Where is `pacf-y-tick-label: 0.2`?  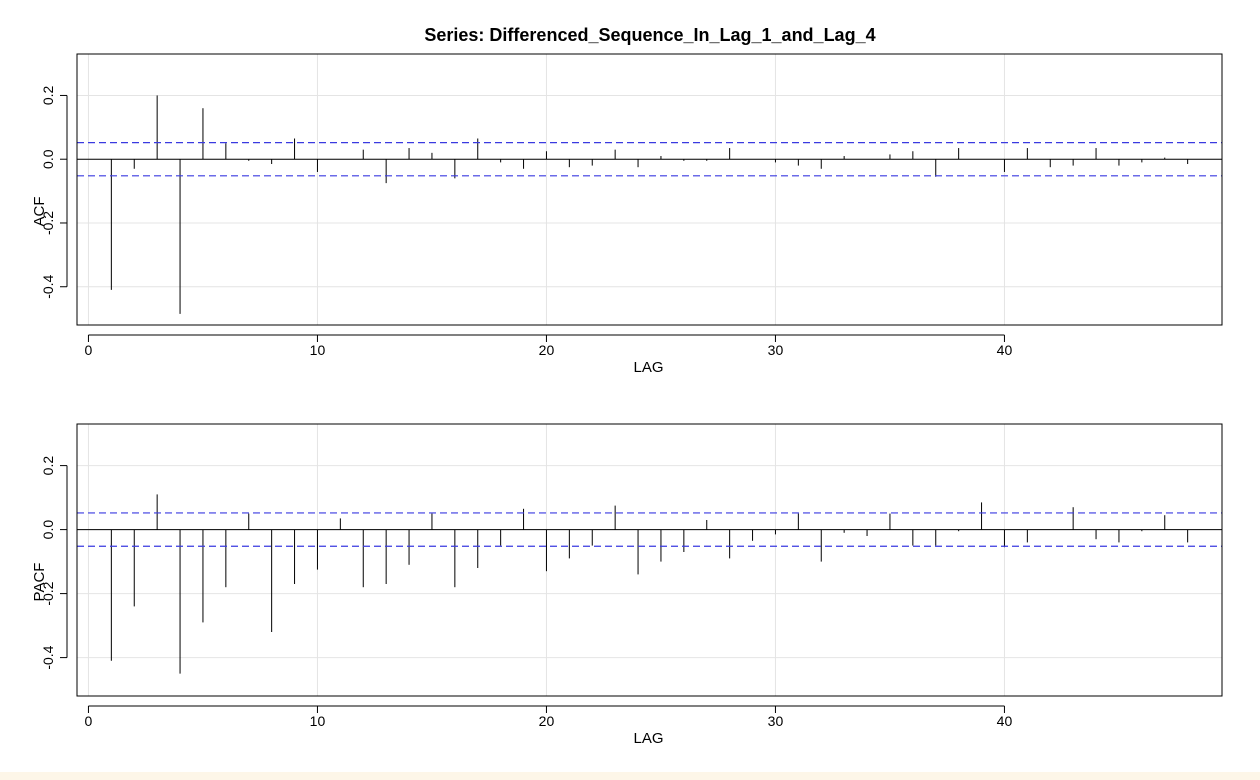
pacf-y-tick-label: 0.2 is located at coordinates (48, 466).